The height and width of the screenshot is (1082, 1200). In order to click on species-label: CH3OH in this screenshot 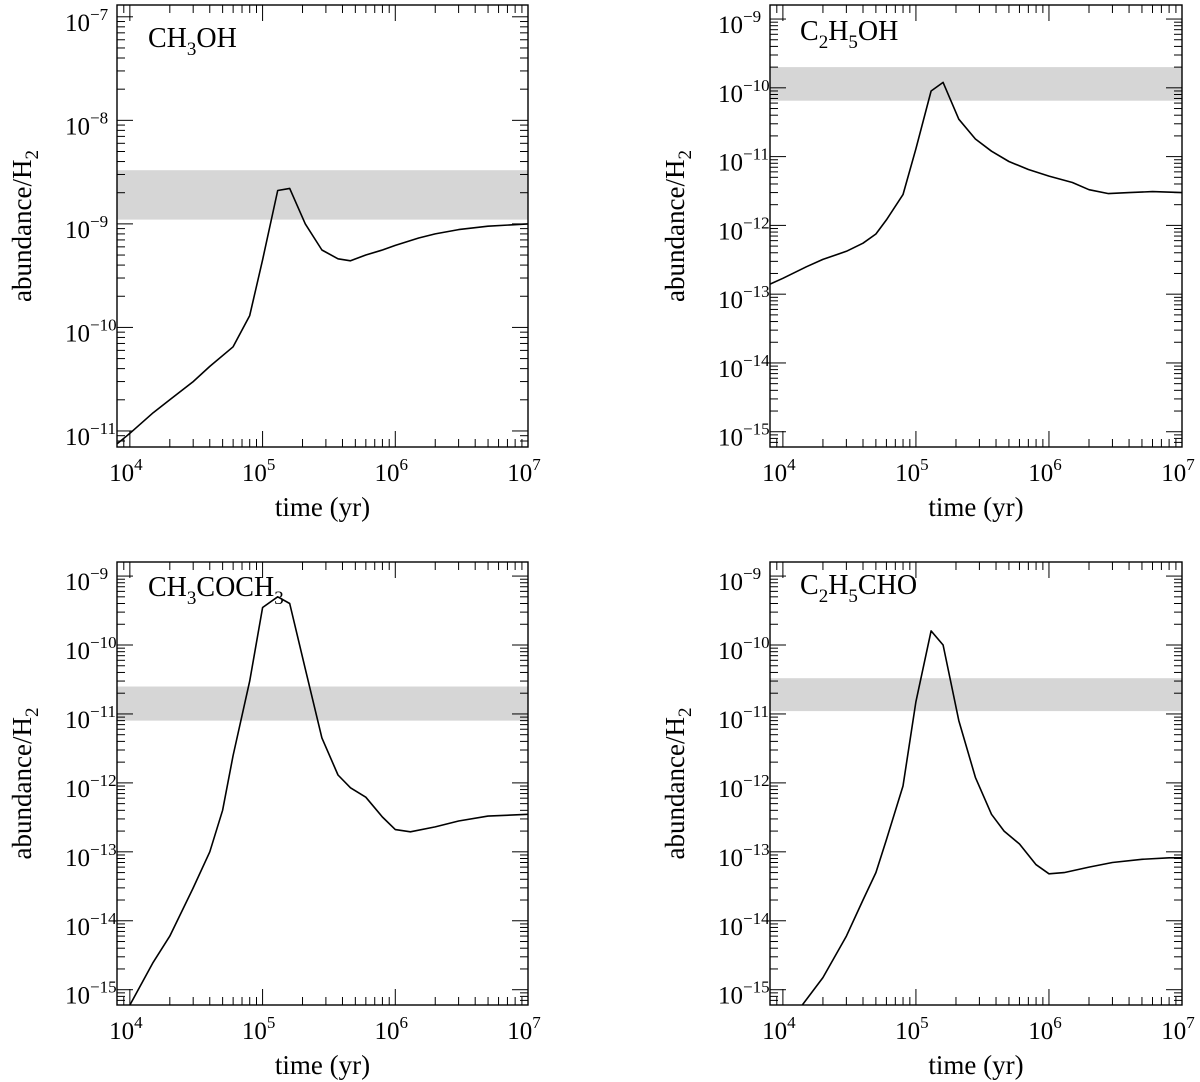, I will do `click(192, 41)`.